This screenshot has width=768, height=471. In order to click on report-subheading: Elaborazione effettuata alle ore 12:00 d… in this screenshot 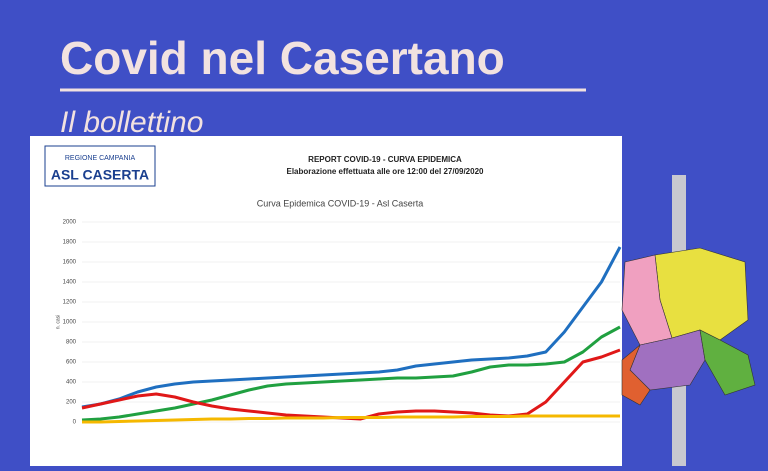, I will do `click(386, 171)`.